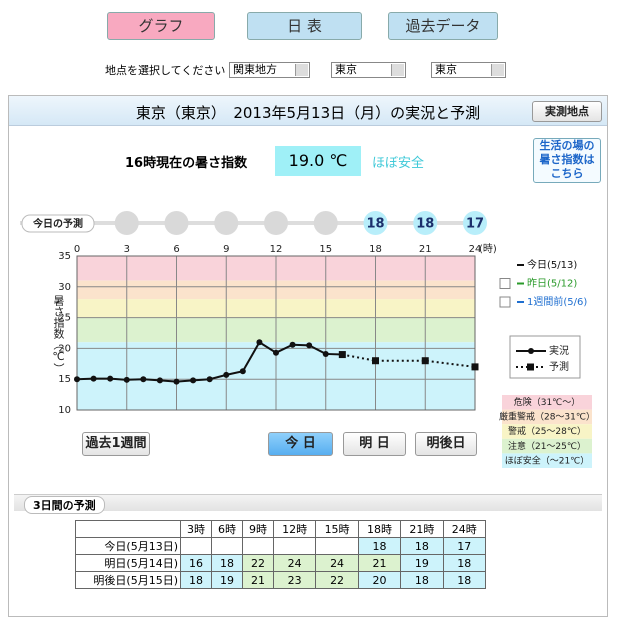 This screenshot has height=620, width=619. What do you see at coordinates (257, 563) in the screenshot?
I see `table-cell: 22` at bounding box center [257, 563].